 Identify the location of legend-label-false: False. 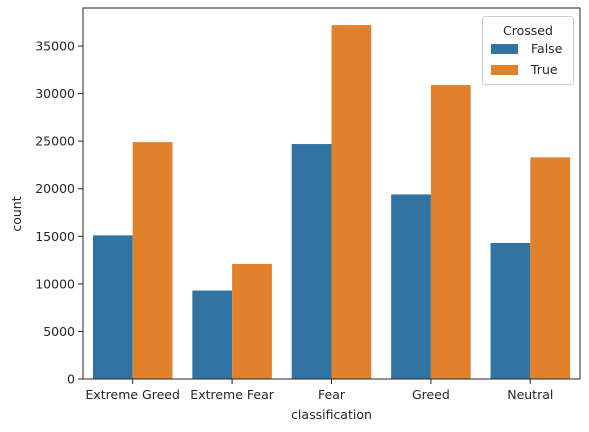
(547, 48).